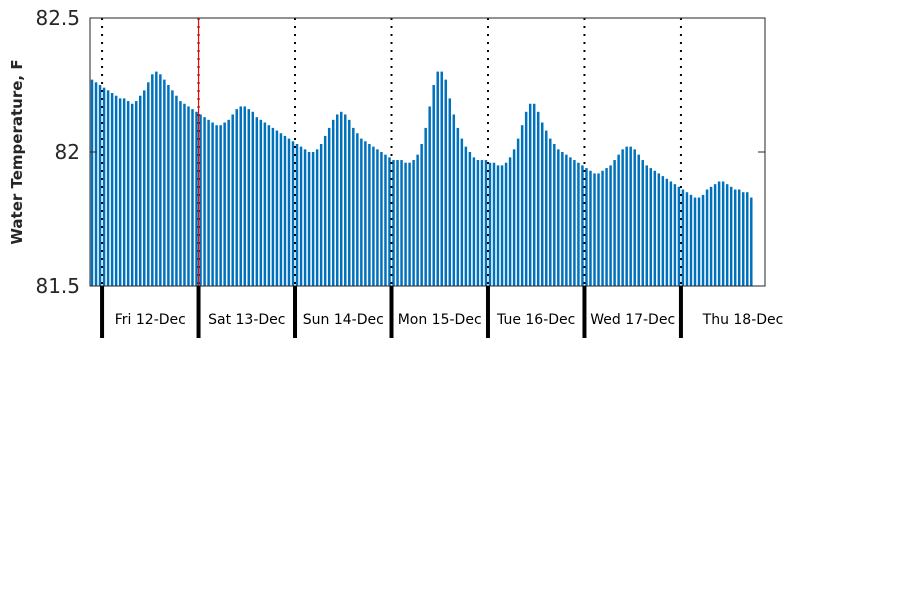 This screenshot has width=900, height=600. What do you see at coordinates (535, 320) in the screenshot?
I see `day-label: Tue 16-Dec` at bounding box center [535, 320].